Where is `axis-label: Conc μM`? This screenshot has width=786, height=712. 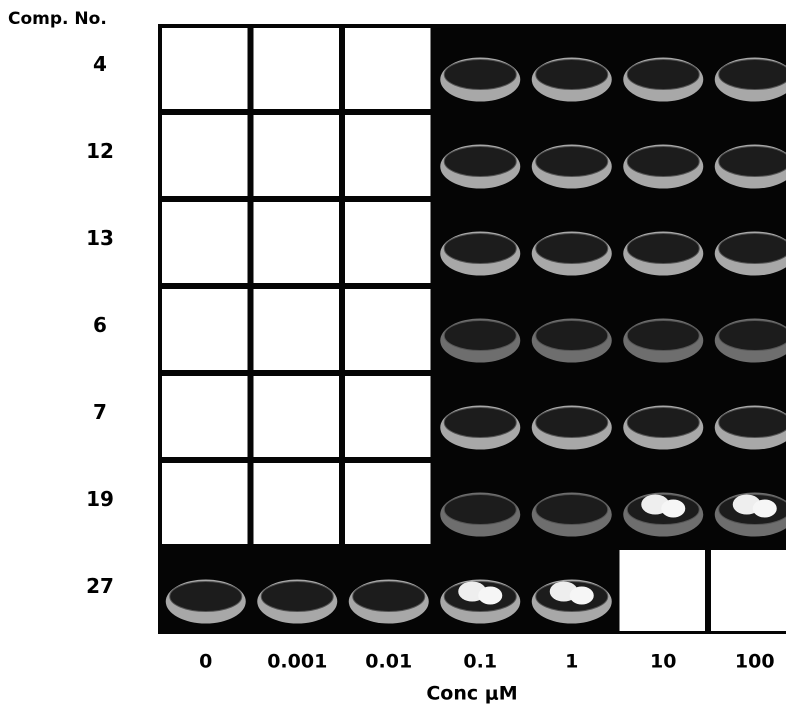 axis-label: Conc μM is located at coordinates (471, 694).